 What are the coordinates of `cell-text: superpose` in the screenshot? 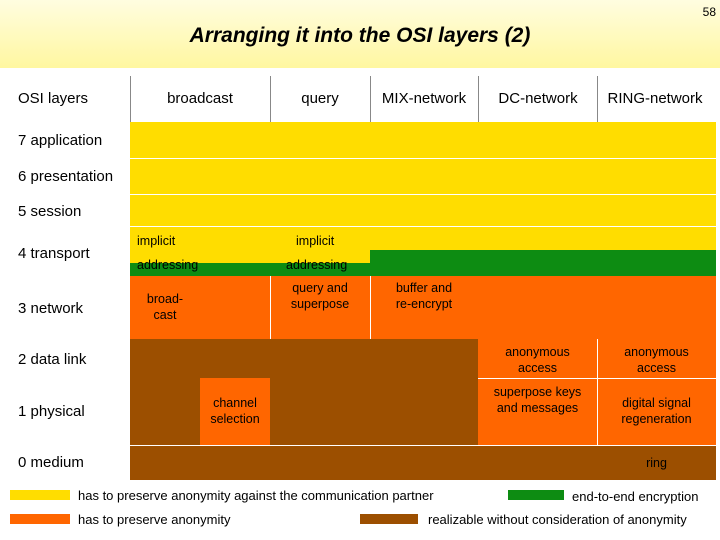 It's located at (320, 304).